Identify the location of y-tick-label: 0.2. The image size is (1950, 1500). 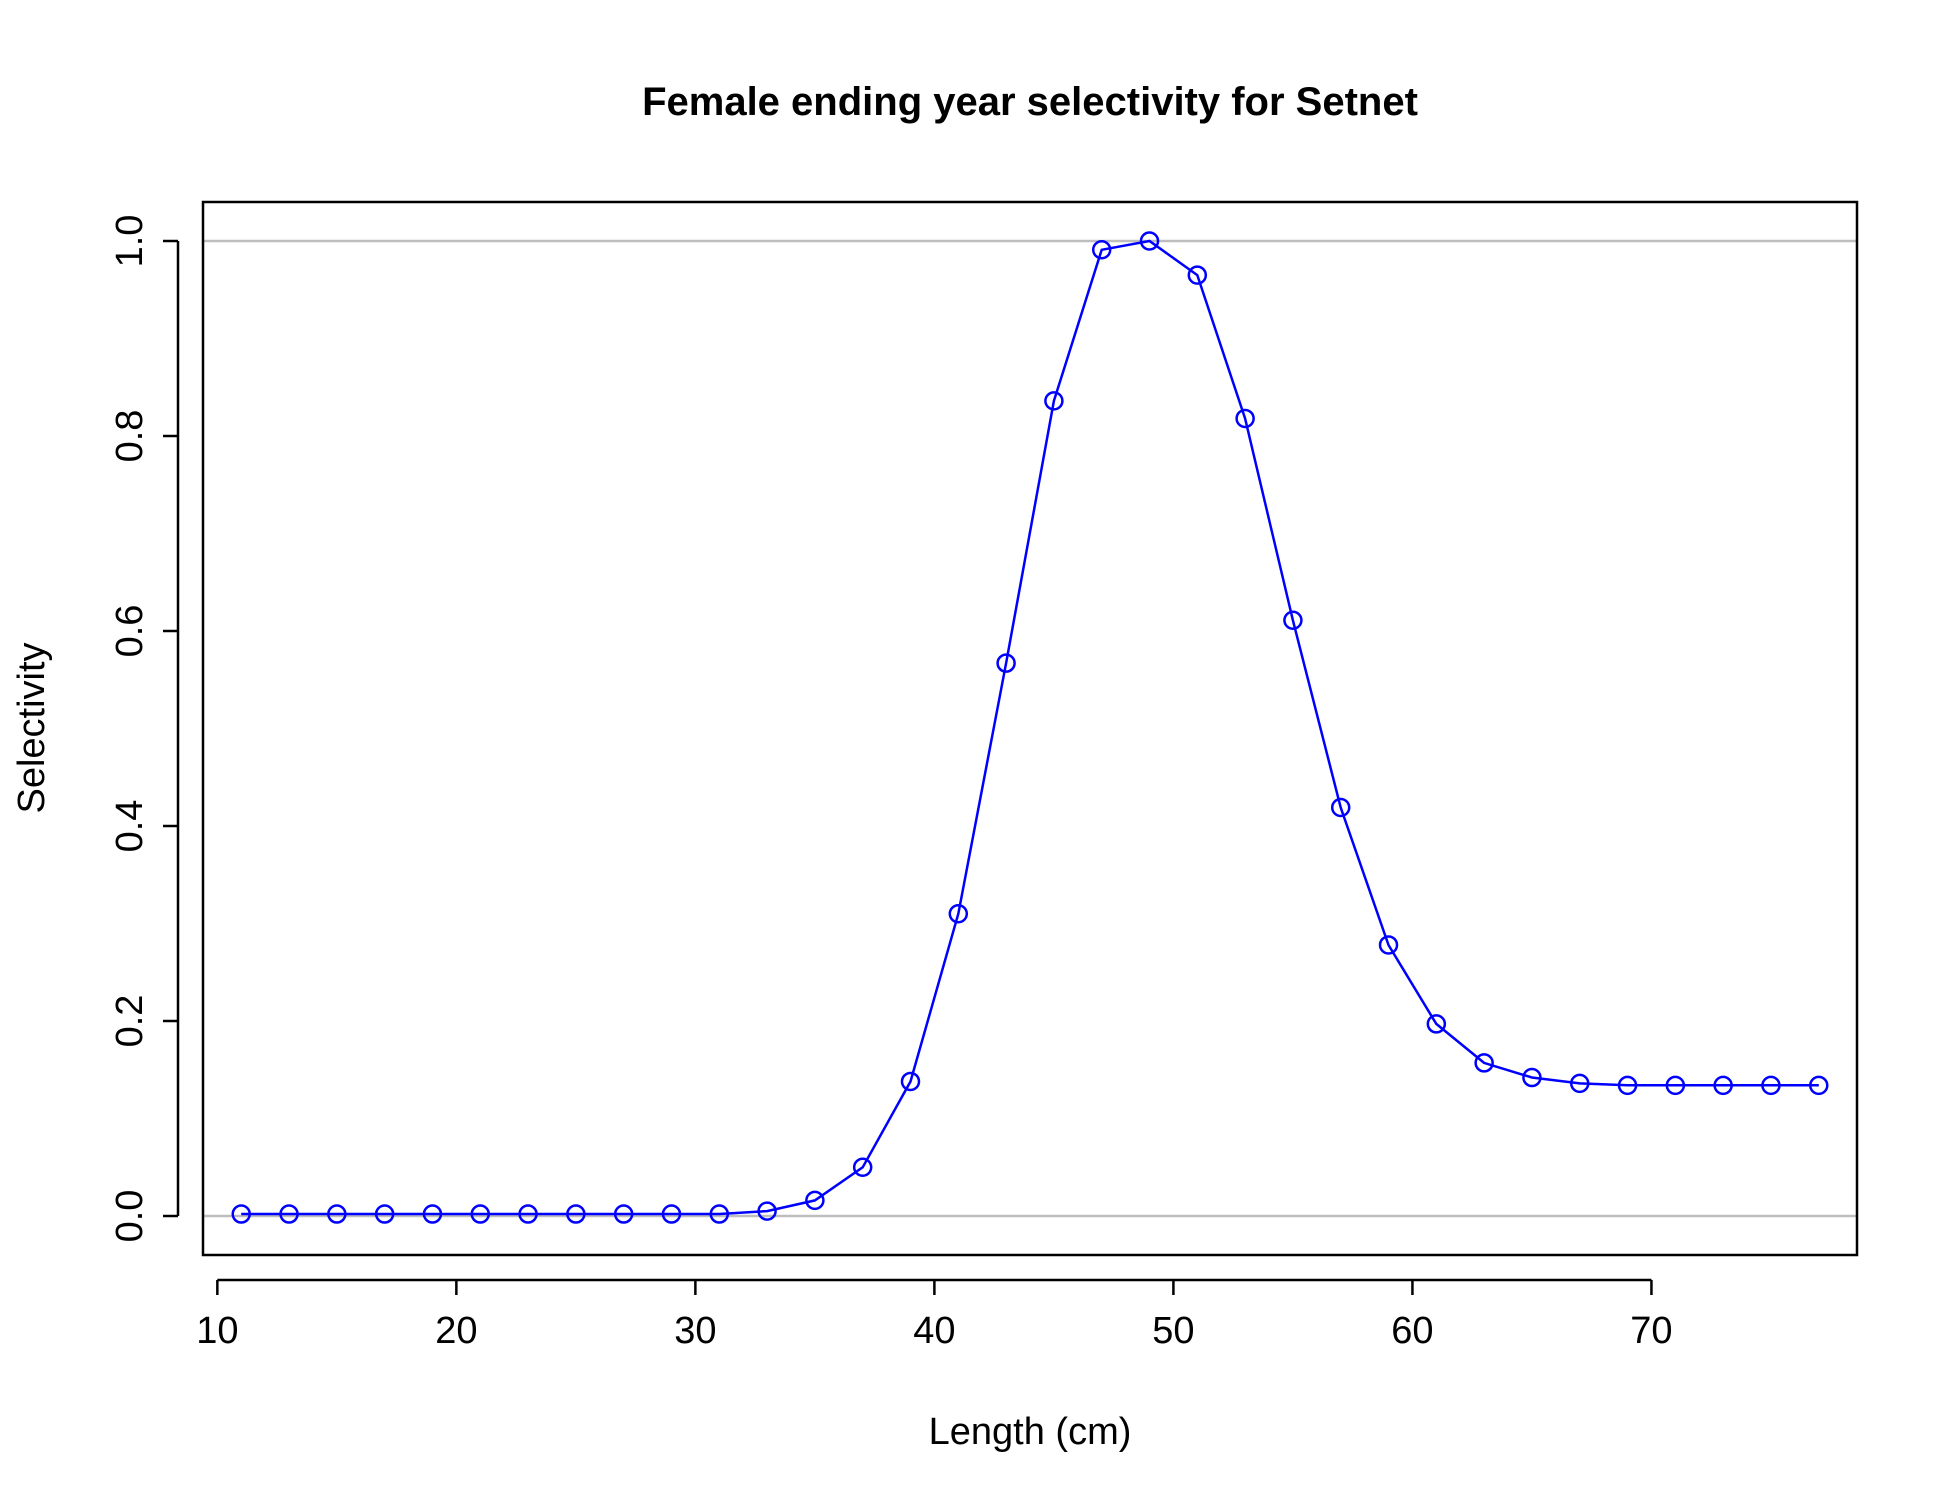
(130, 1021).